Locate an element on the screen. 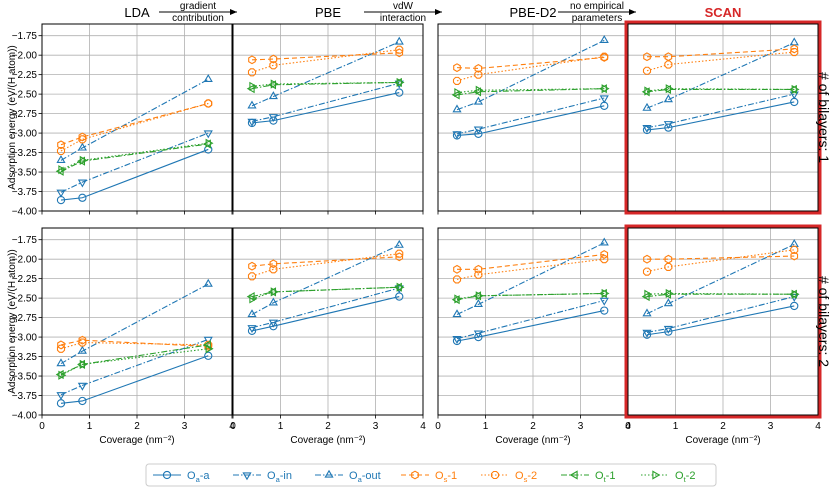 This screenshot has height=499, width=830. legend-label: Os-1 is located at coordinates (446, 477).